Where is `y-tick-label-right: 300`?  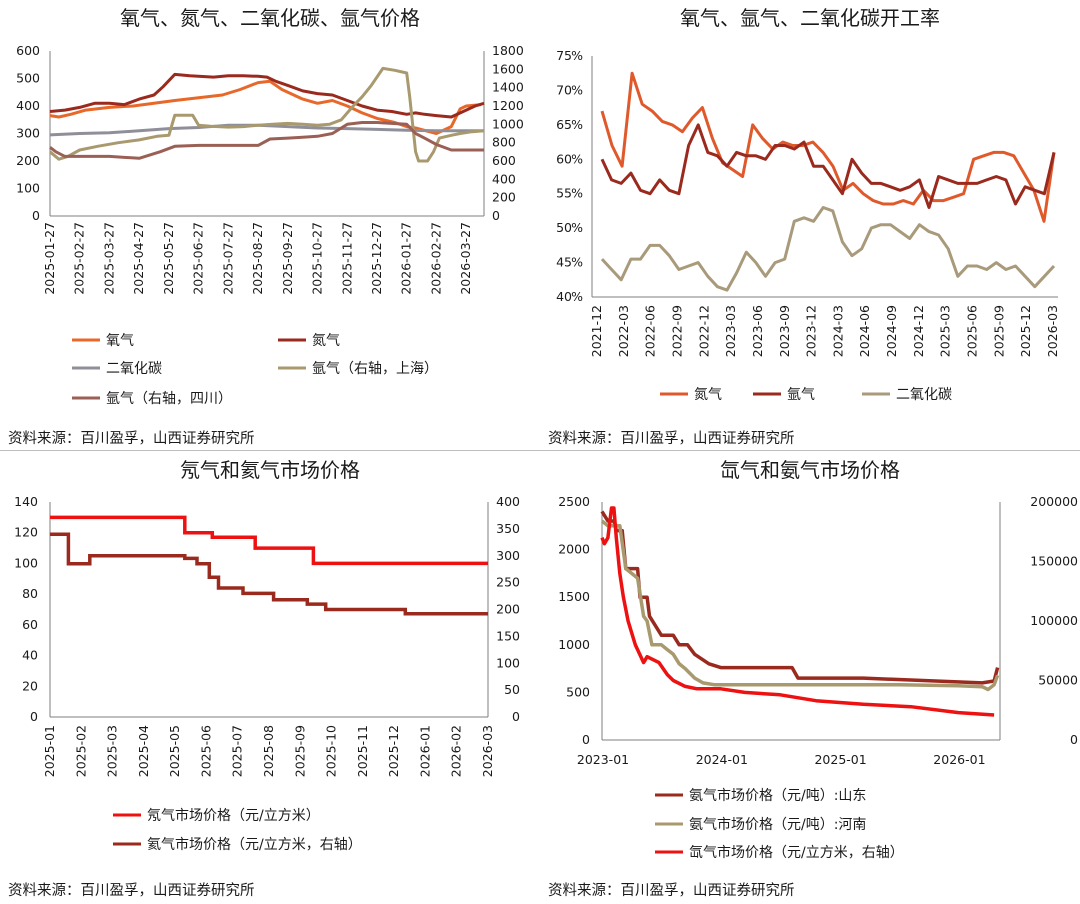
y-tick-label-right: 300 is located at coordinates (508, 555).